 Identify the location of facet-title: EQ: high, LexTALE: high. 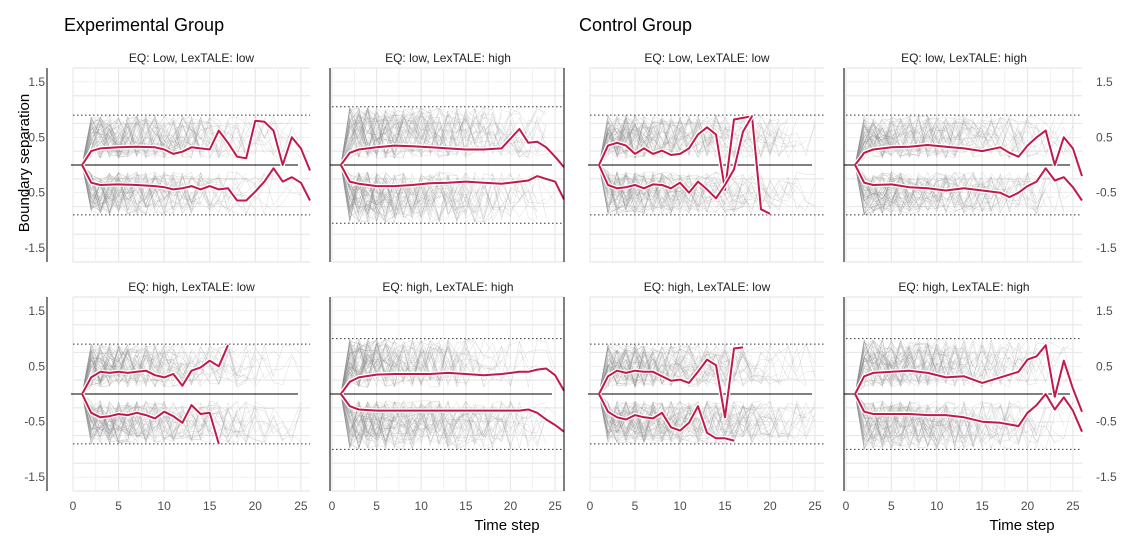
(447, 287).